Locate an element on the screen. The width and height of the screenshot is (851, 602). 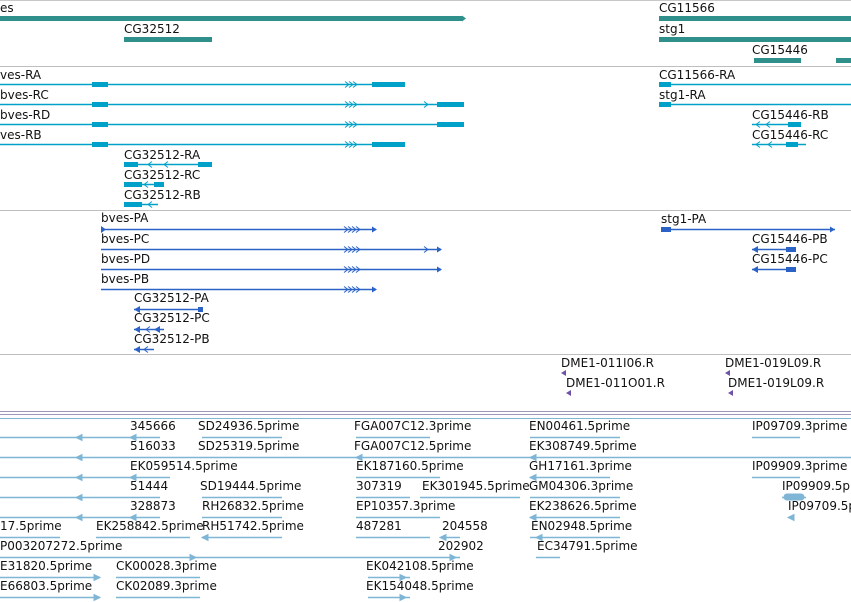
gene-bar-bves is located at coordinates (231, 18).